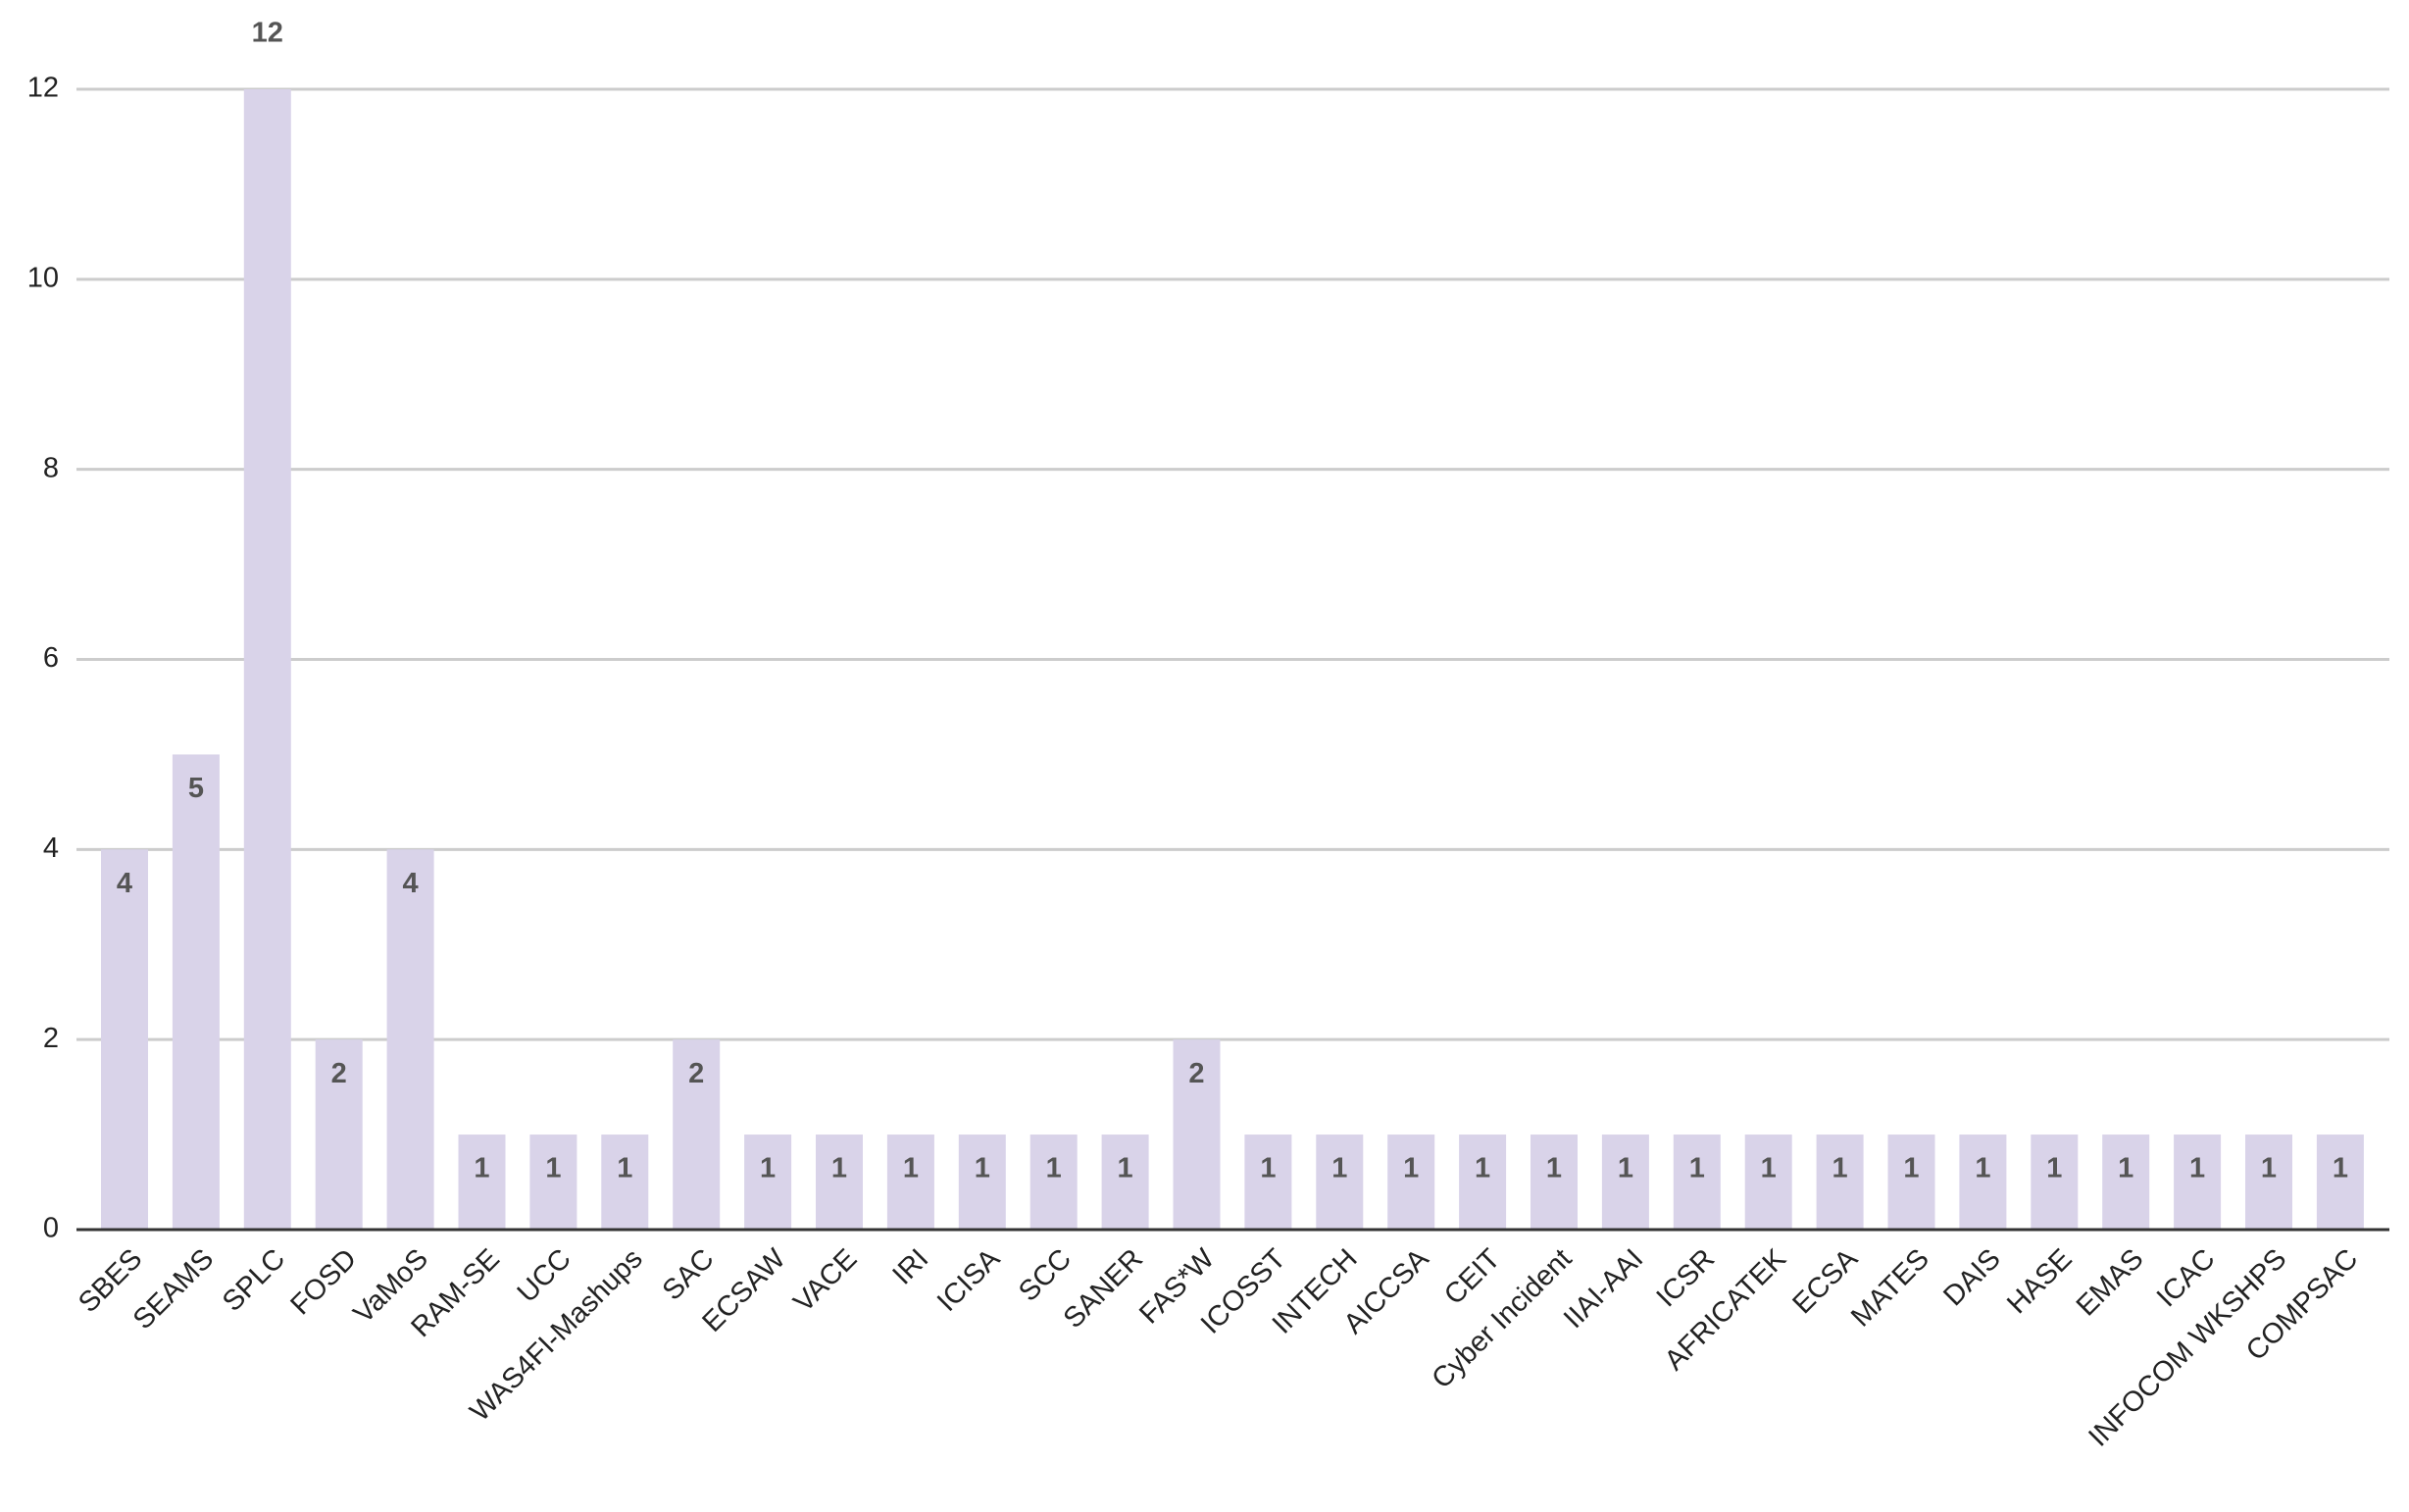  I want to click on x-tick-label: SANER, so click(1103, 1289).